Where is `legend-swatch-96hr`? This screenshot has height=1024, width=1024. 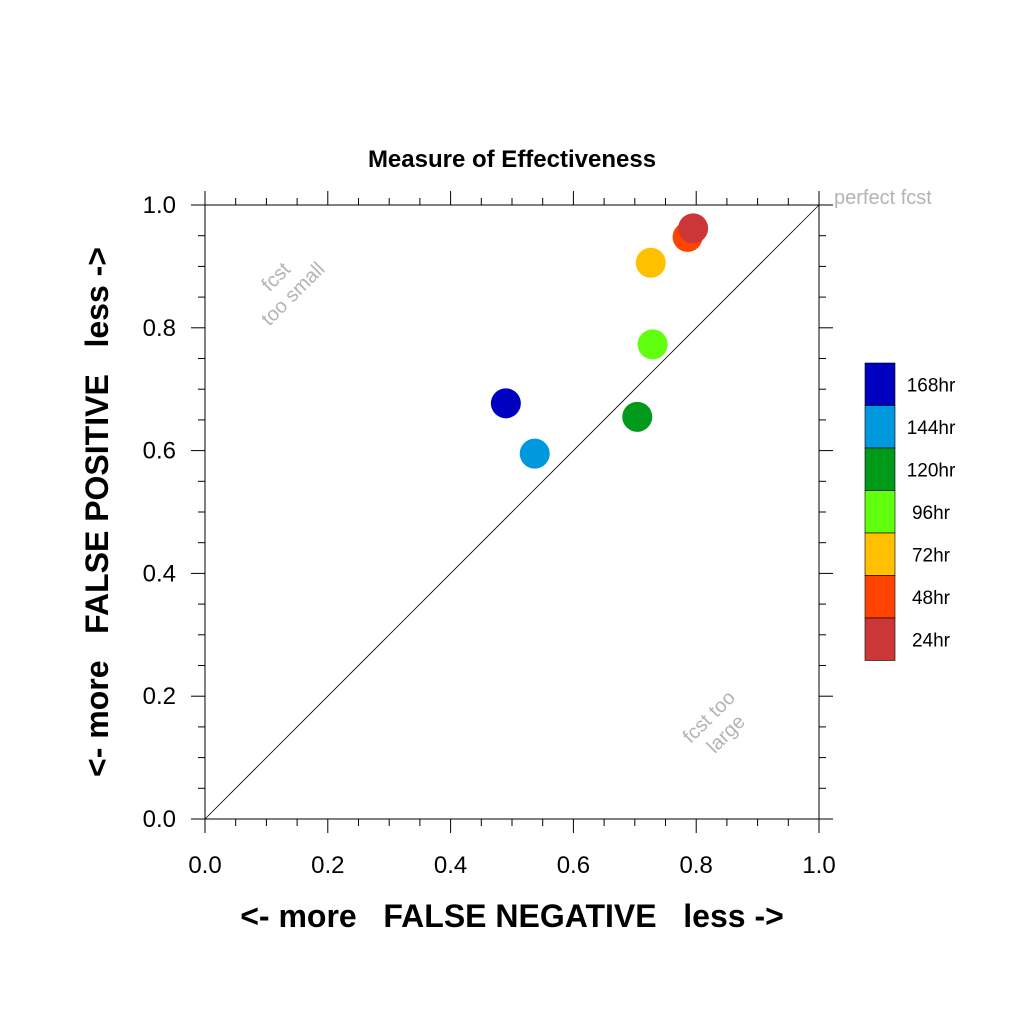
legend-swatch-96hr is located at coordinates (880, 512).